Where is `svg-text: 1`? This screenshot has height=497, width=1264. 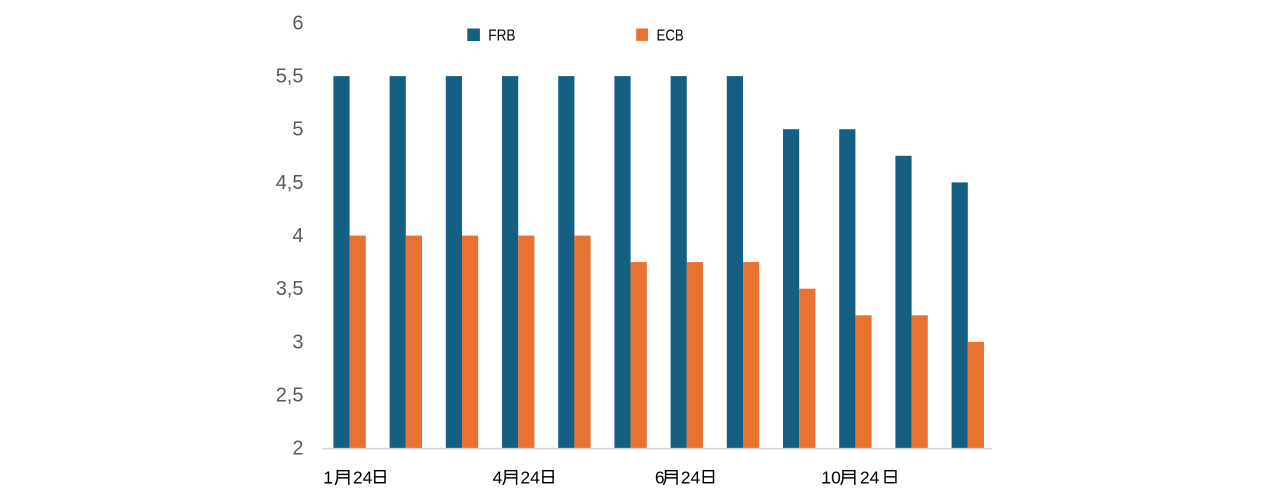 svg-text: 1 is located at coordinates (328, 478).